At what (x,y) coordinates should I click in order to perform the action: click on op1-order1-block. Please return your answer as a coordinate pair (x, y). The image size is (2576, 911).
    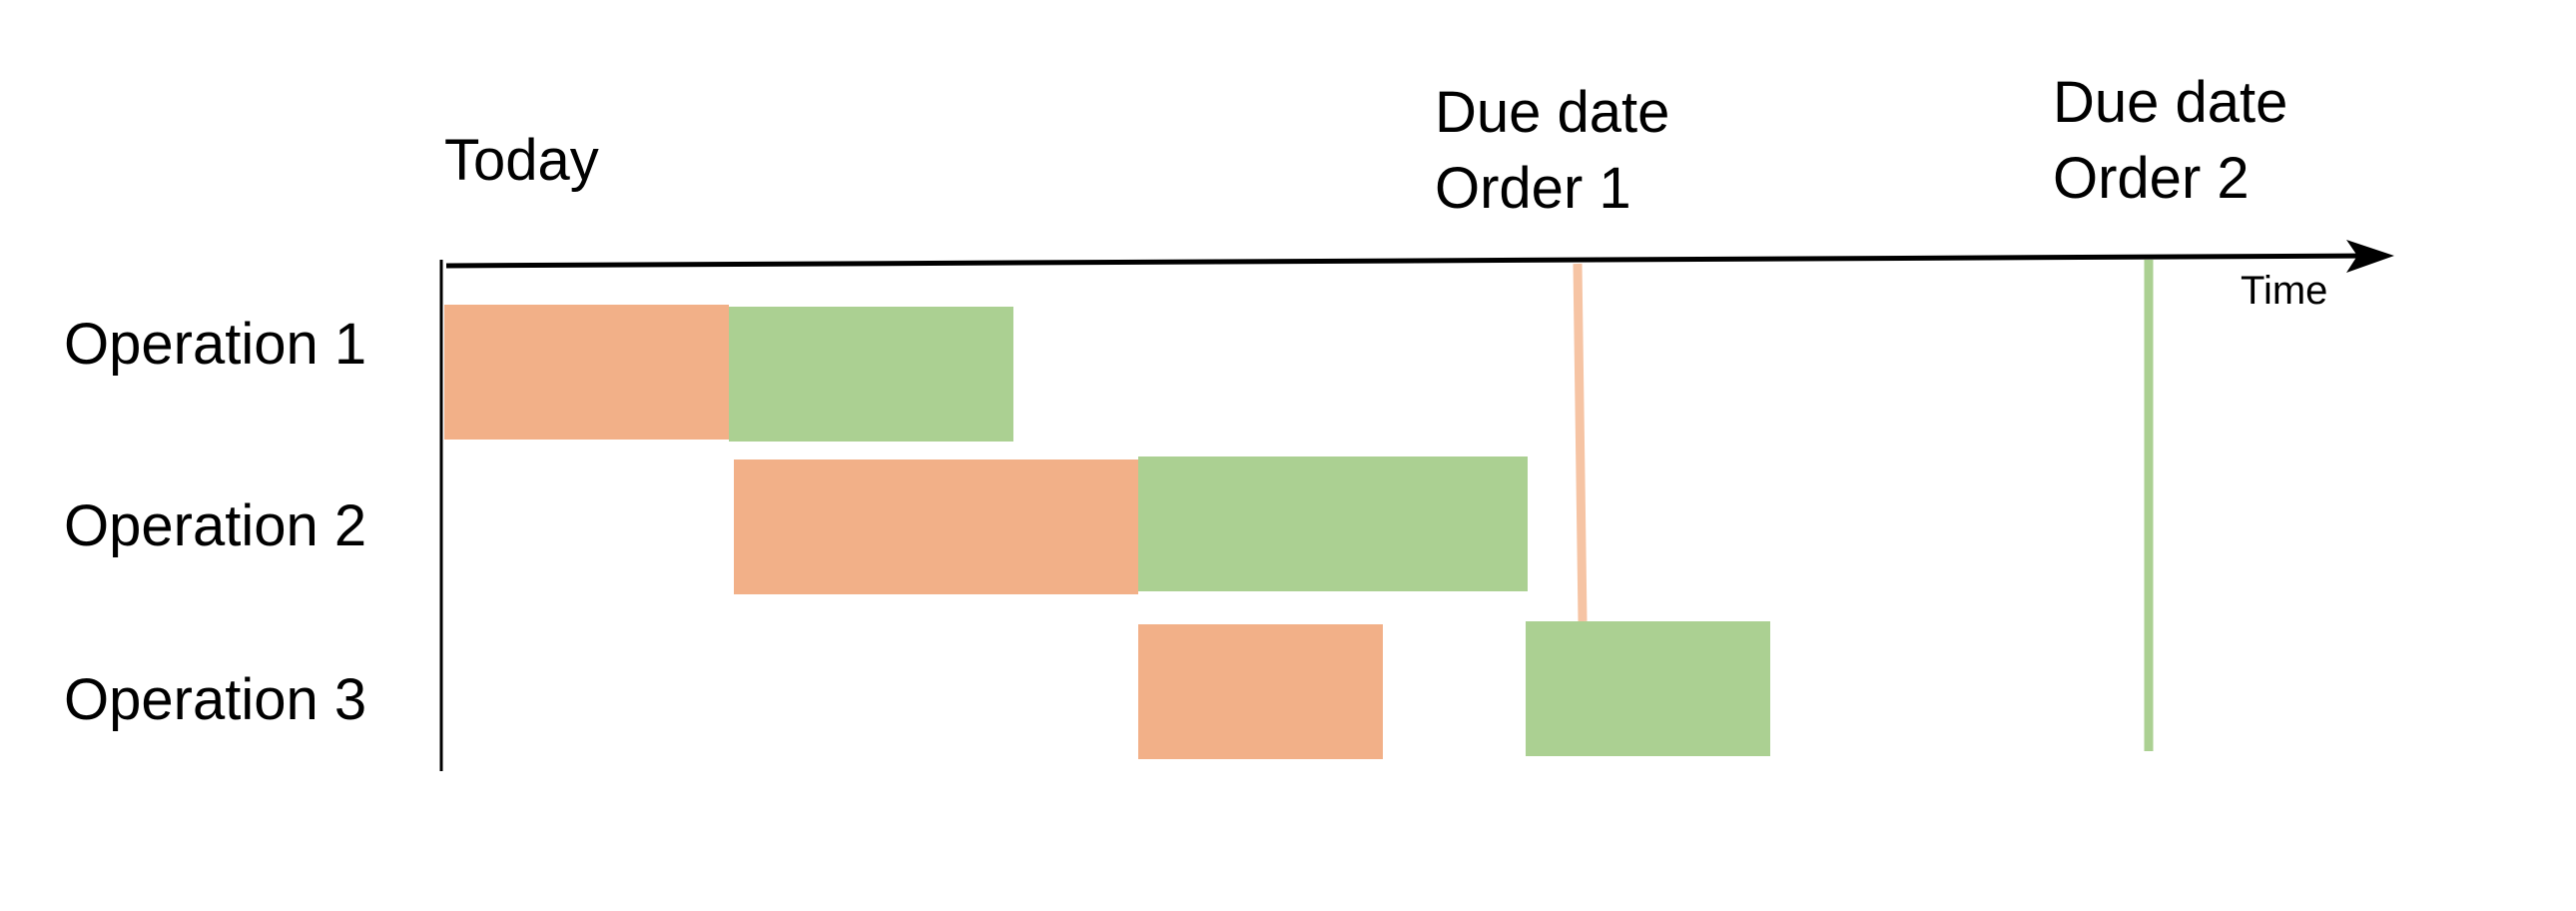
    Looking at the image, I should click on (586, 373).